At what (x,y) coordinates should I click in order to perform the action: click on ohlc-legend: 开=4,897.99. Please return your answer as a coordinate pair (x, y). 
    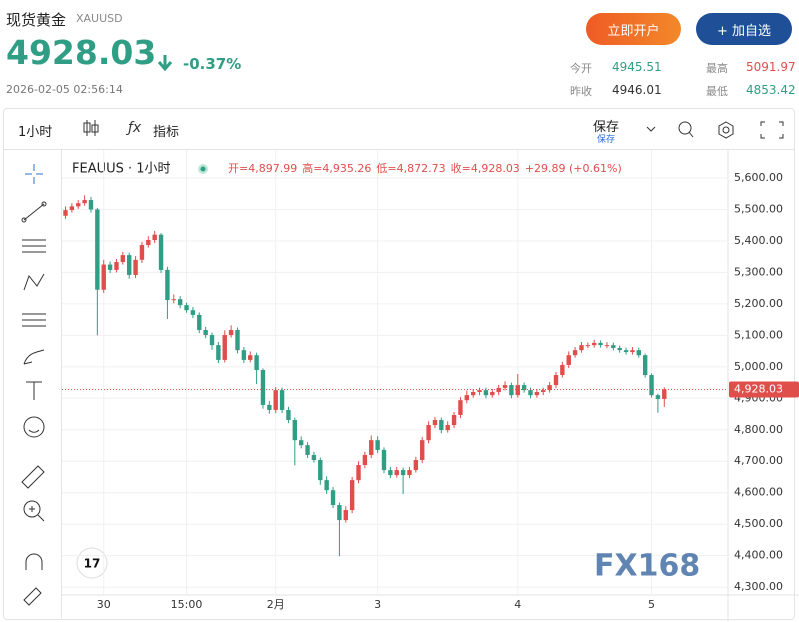
    Looking at the image, I should click on (262, 168).